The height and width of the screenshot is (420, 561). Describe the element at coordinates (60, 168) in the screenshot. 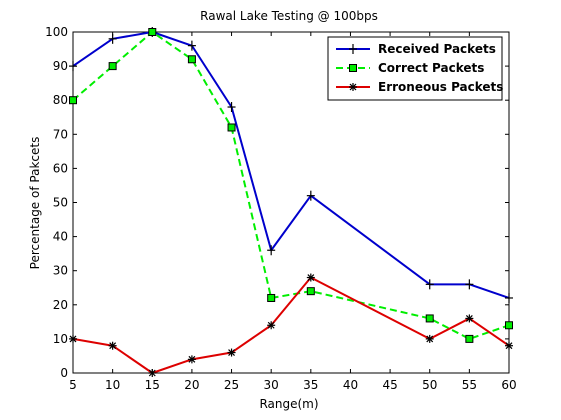

I see `y-tick-label: 60` at that location.